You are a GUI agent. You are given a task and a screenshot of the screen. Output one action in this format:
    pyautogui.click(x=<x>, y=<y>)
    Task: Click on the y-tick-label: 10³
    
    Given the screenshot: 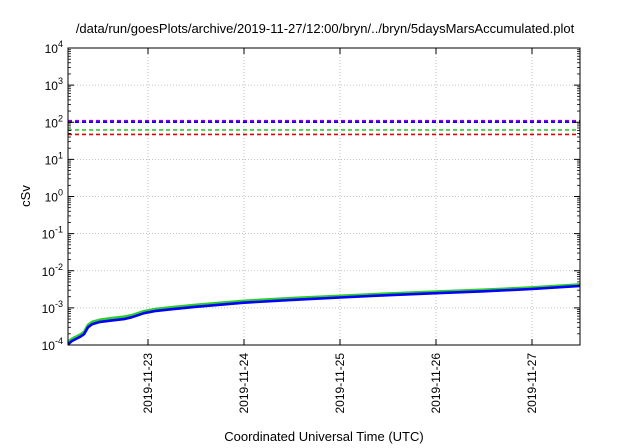 What is the action you would take?
    pyautogui.click(x=54, y=84)
    